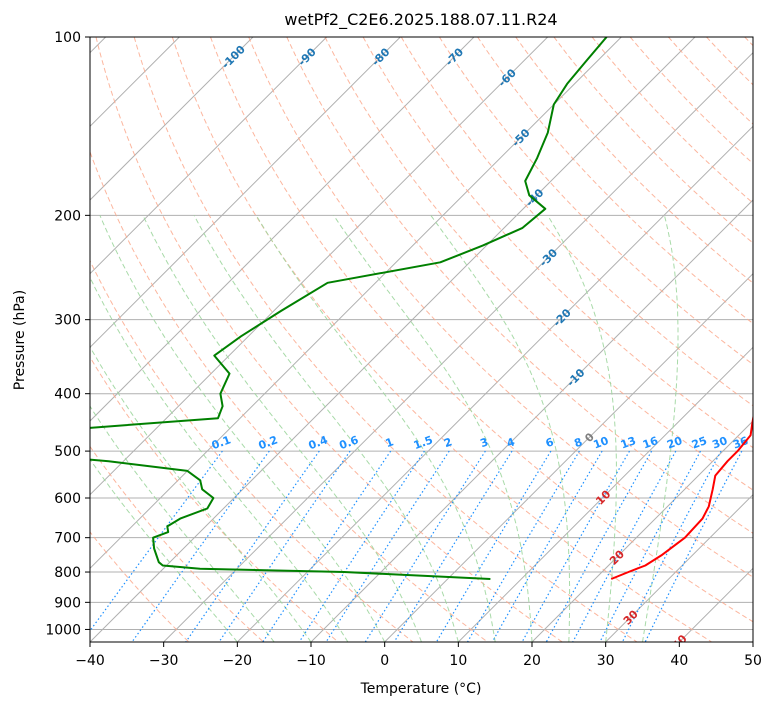 This screenshot has width=775, height=708. What do you see at coordinates (67, 499) in the screenshot?
I see `y-tick-label: 600` at bounding box center [67, 499].